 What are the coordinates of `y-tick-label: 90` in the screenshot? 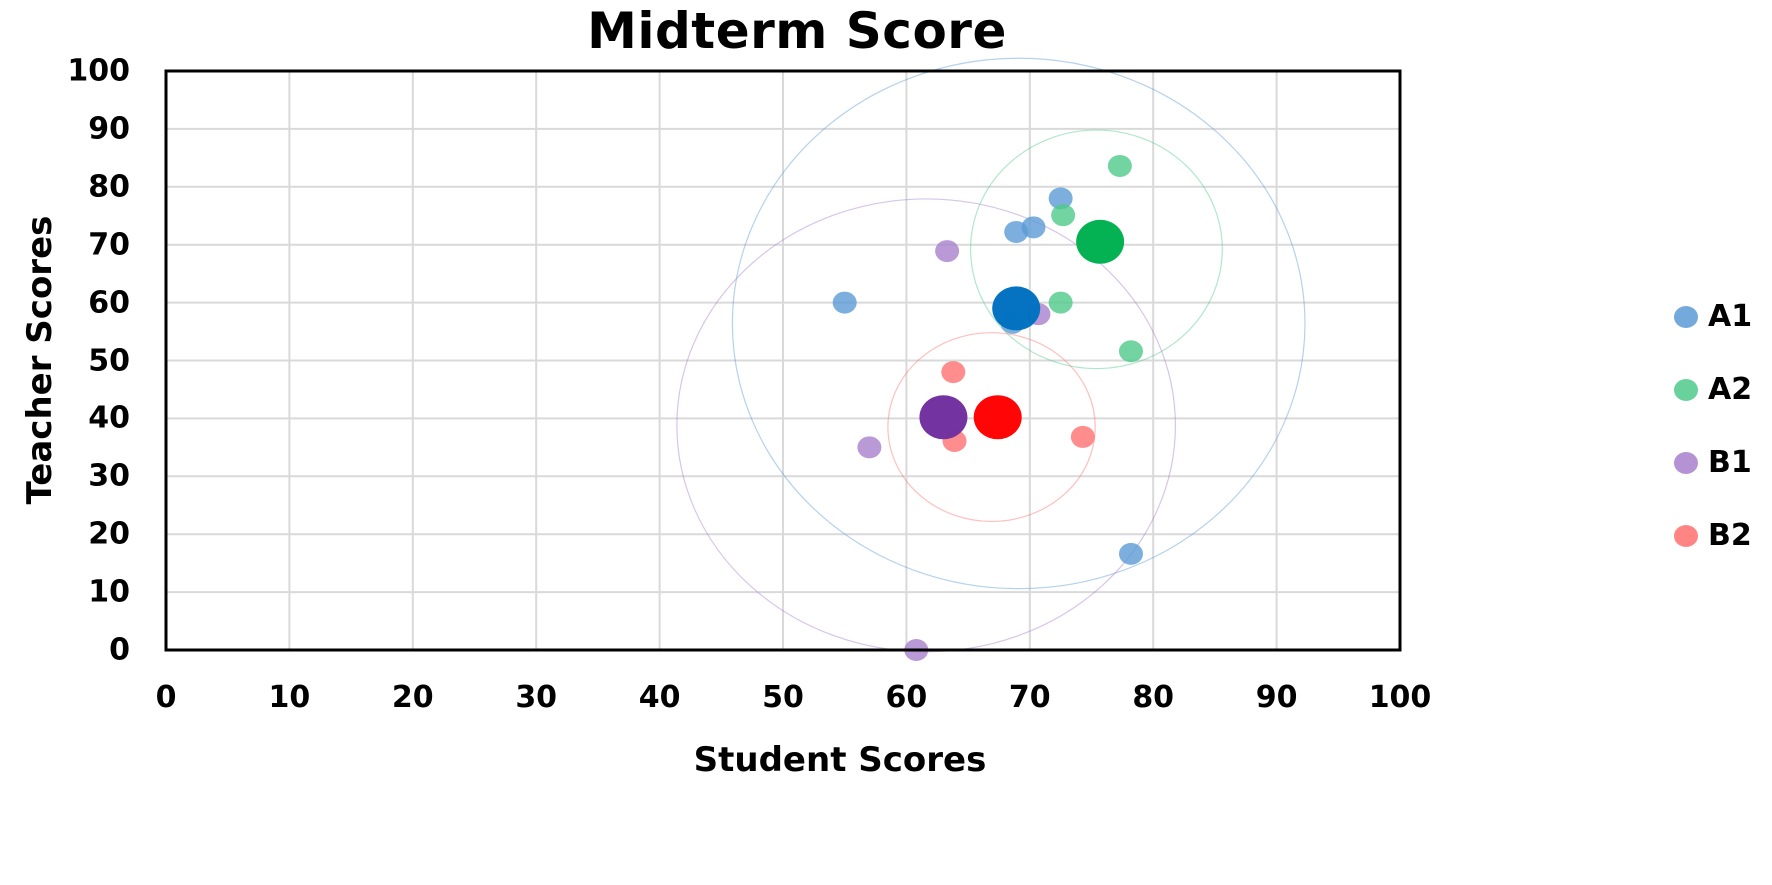 It's located at (109, 129).